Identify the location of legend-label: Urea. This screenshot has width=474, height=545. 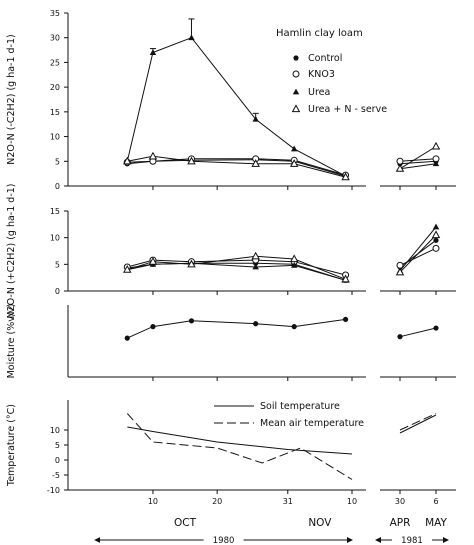
(319, 92).